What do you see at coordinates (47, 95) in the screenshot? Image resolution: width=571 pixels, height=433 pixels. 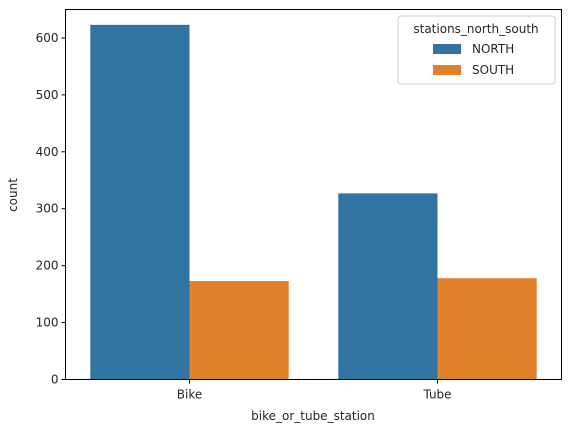 I see `y-tick-label: 500` at bounding box center [47, 95].